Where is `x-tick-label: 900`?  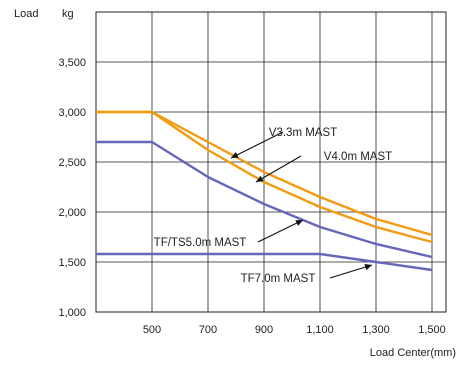 x-tick-label: 900 is located at coordinates (264, 330).